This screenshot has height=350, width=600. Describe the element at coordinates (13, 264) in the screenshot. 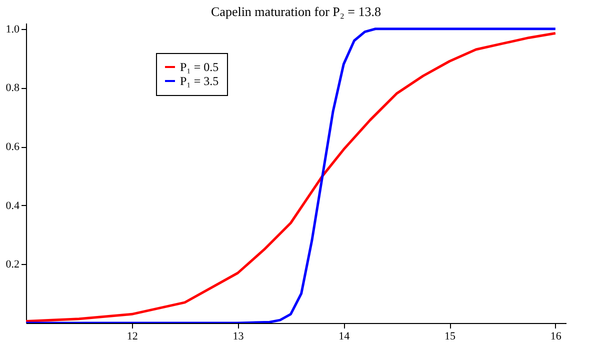

I see `y-tick-label: 0.2` at that location.